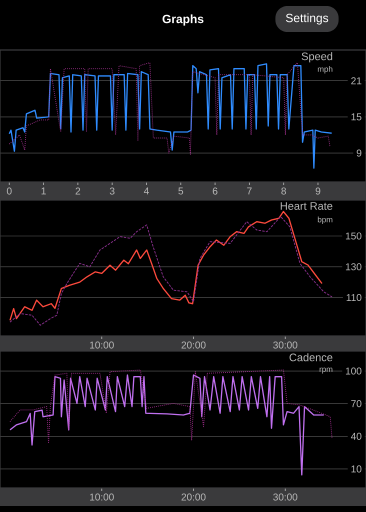 The height and width of the screenshot is (512, 366). What do you see at coordinates (311, 357) in the screenshot?
I see `chart-title: Cadence` at bounding box center [311, 357].